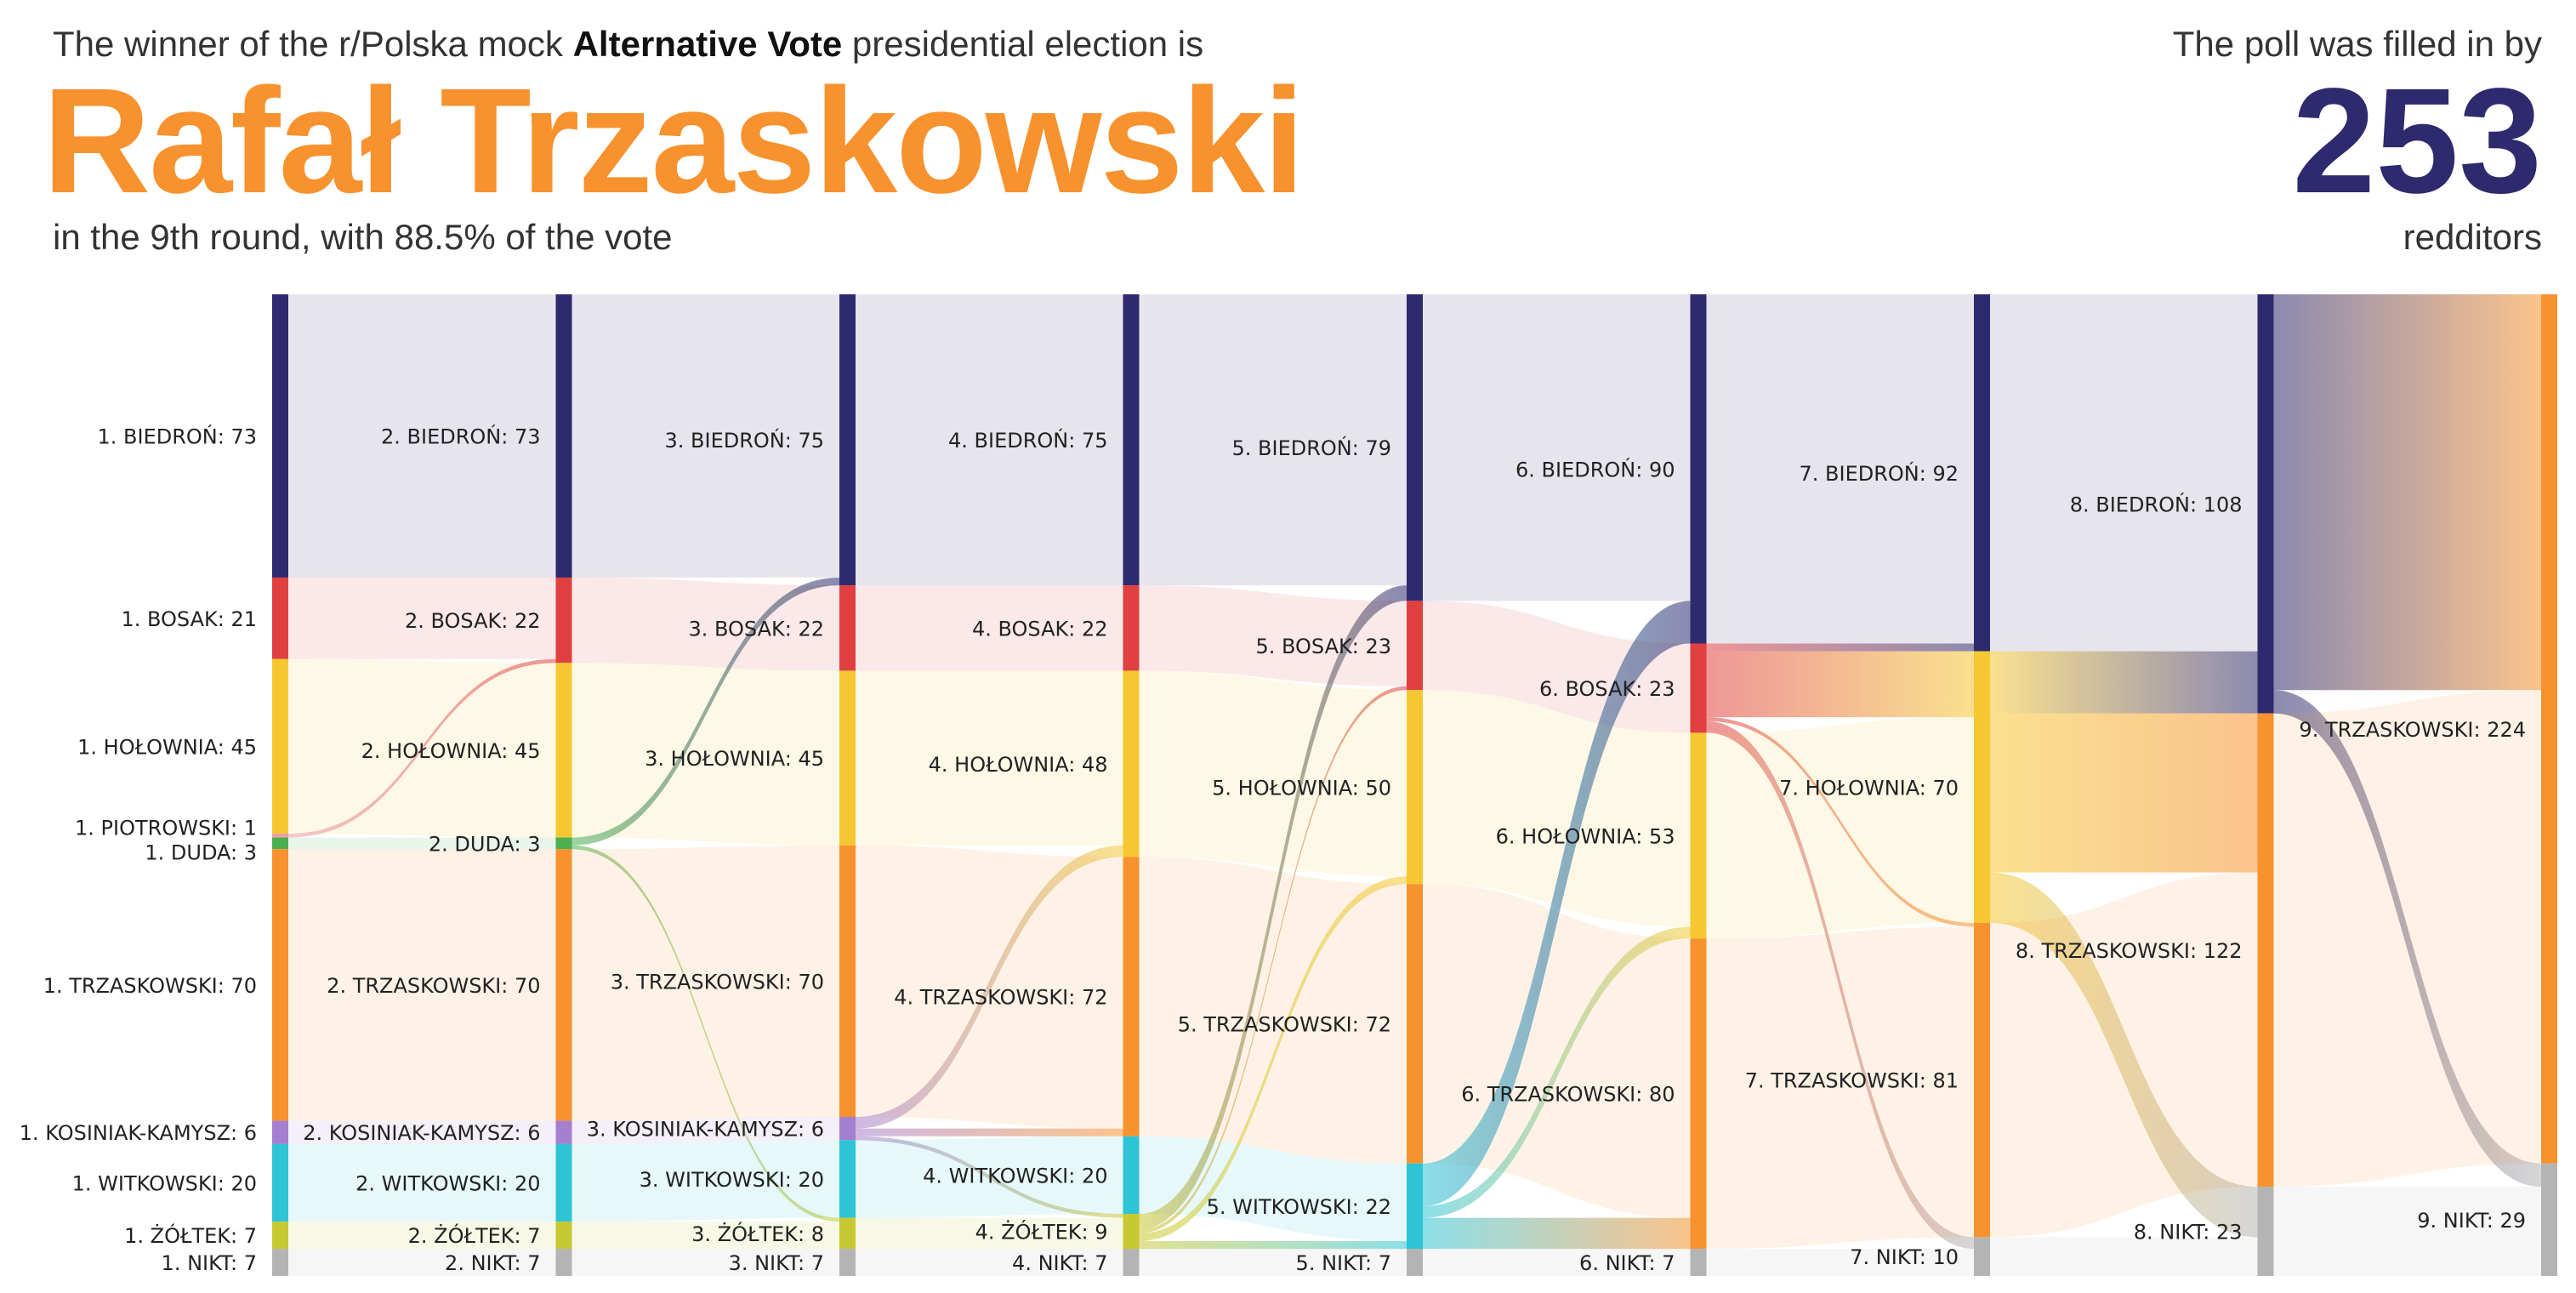 The image size is (2576, 1293). Describe the element at coordinates (1415, 447) in the screenshot. I see `node-r5-biedron` at that location.